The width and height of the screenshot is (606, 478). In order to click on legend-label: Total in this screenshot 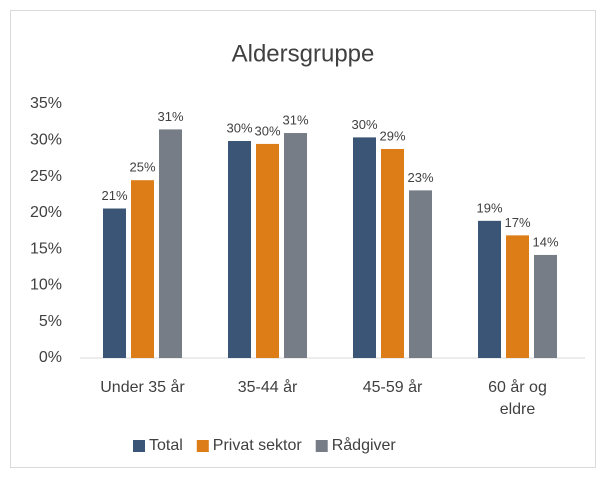, I will do `click(166, 445)`.